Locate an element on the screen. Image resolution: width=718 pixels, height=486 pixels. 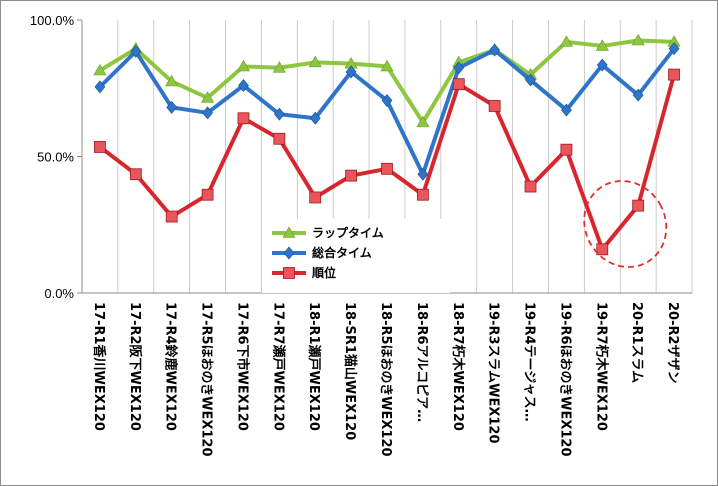
annotation-layer is located at coordinates (625, 224).